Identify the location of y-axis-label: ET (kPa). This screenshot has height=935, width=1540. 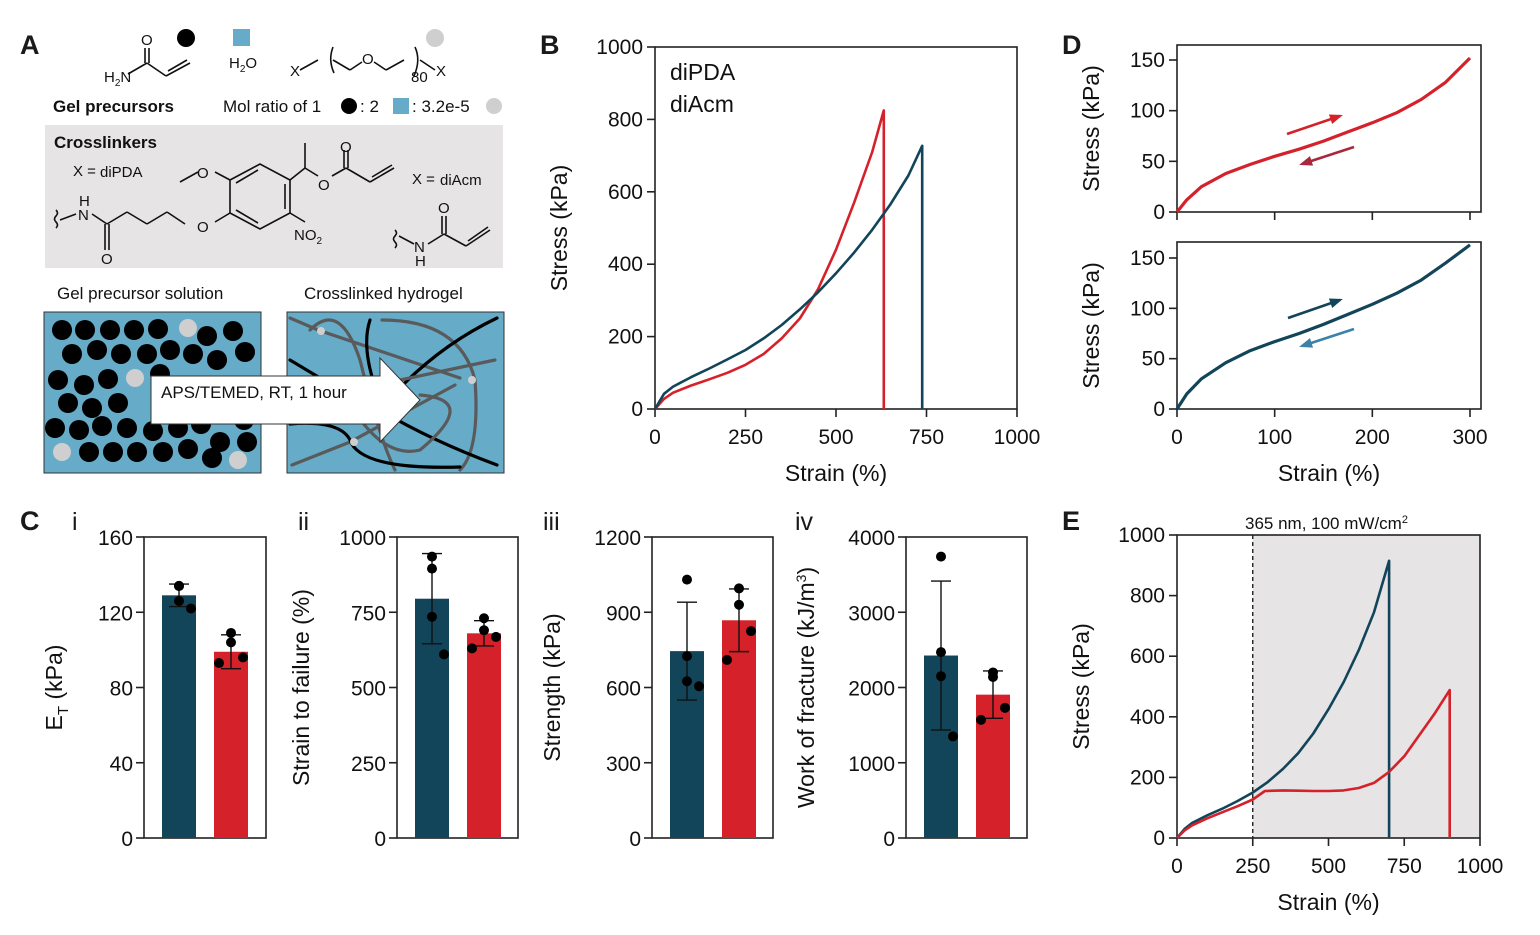
(56, 688).